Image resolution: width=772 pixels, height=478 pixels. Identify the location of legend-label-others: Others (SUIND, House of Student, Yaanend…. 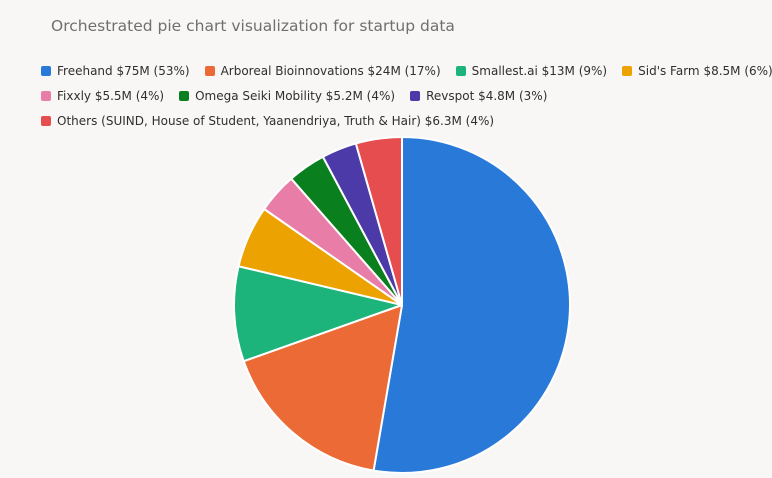
(276, 120).